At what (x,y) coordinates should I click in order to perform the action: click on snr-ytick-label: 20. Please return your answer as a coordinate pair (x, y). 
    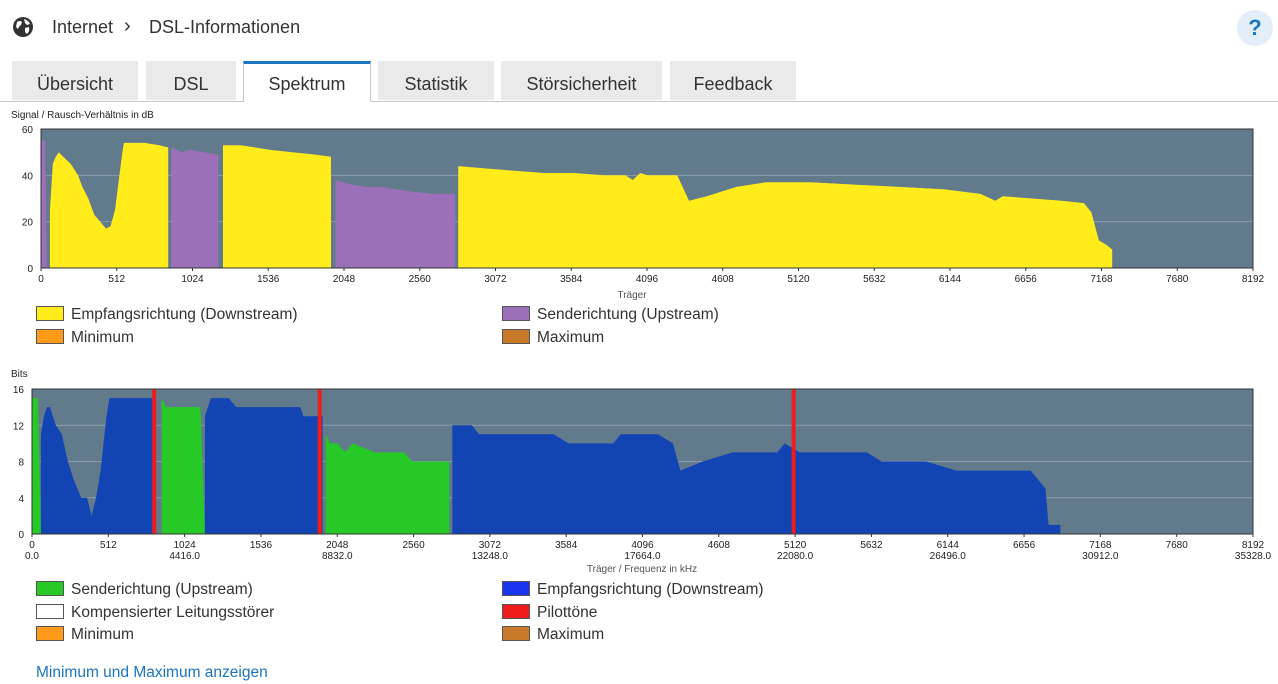
    Looking at the image, I should click on (28, 223).